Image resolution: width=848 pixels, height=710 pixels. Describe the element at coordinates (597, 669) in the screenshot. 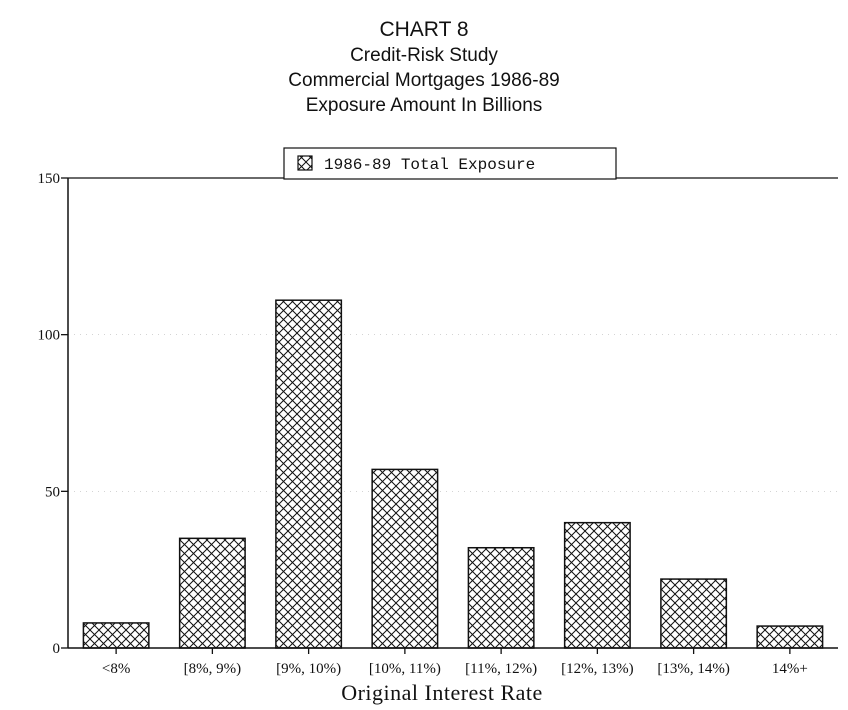

I see `x-tick-label: [12%, 13%)` at that location.